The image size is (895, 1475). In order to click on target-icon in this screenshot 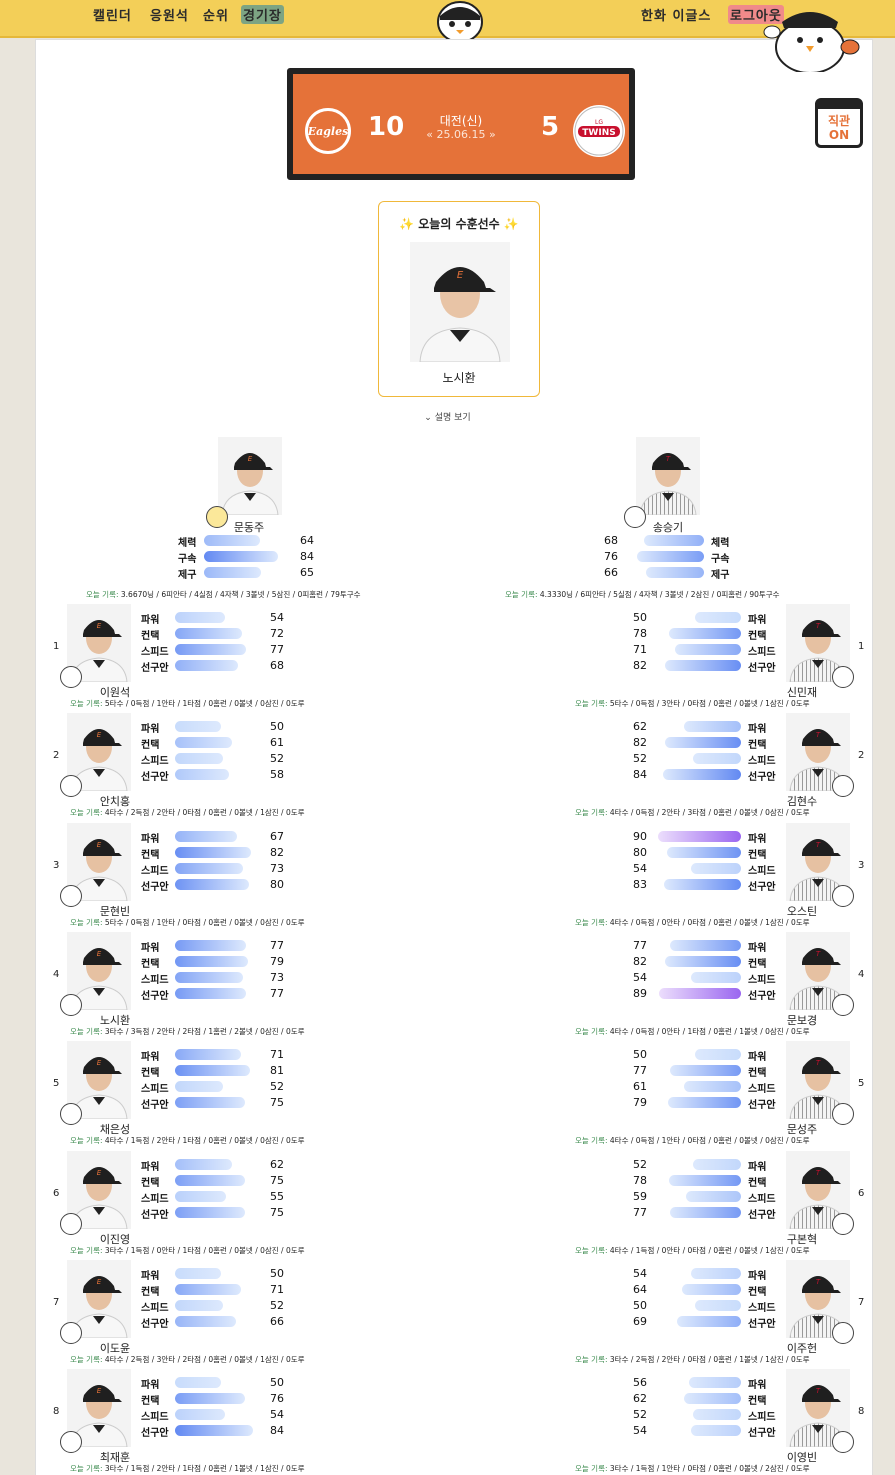, I will do `click(843, 1005)`.